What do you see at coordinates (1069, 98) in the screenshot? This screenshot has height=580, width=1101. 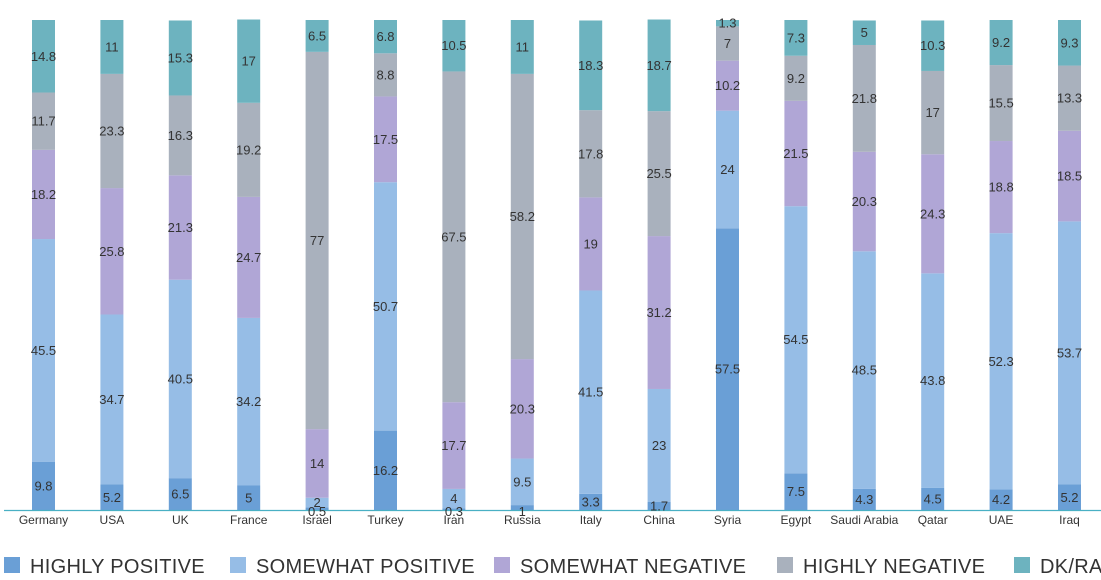 I see `bar-segment-iraq-highly-negative` at bounding box center [1069, 98].